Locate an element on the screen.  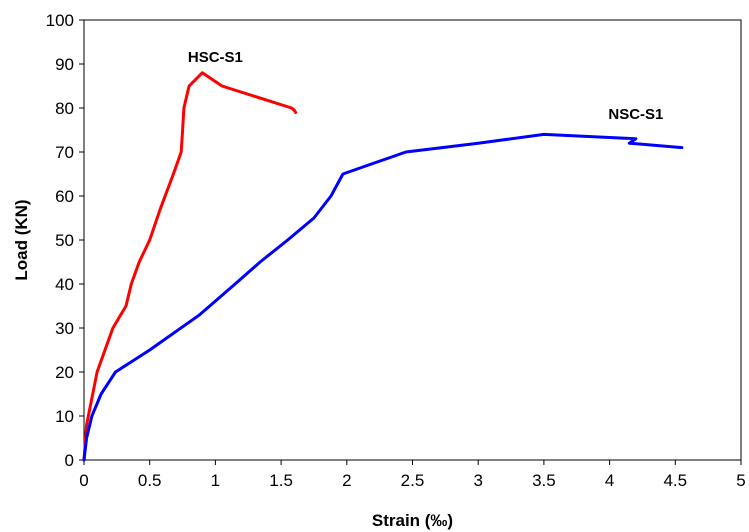
x-tick-label: 0 is located at coordinates (83, 480).